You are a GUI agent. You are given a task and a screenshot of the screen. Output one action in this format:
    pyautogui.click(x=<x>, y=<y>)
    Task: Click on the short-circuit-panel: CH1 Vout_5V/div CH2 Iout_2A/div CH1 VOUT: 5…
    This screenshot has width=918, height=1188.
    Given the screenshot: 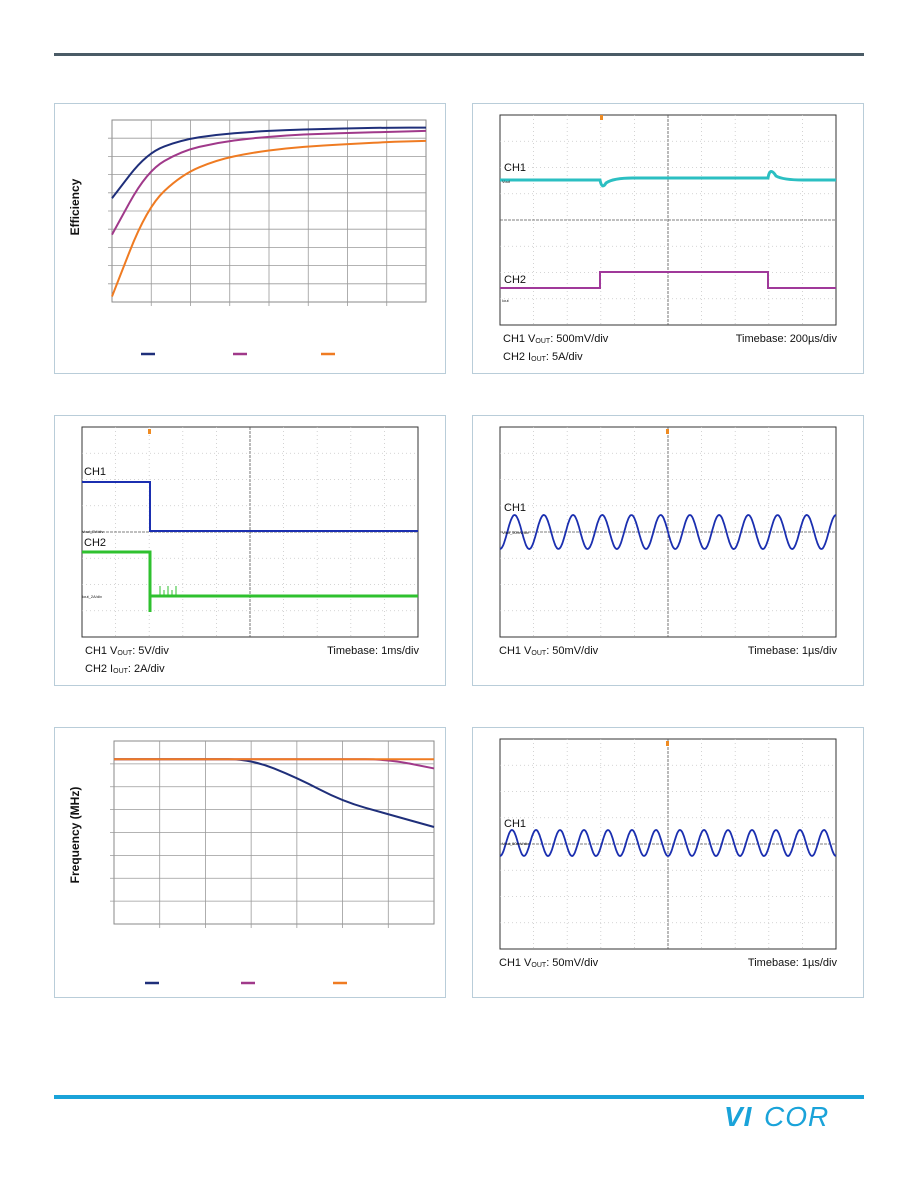 What is the action you would take?
    pyautogui.click(x=250, y=550)
    